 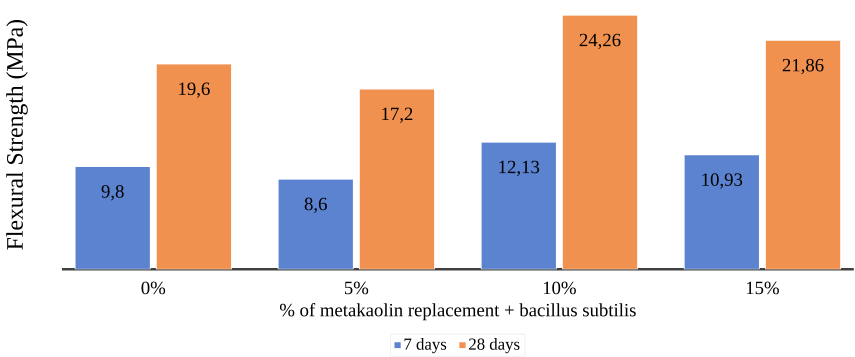 What do you see at coordinates (356, 288) in the screenshot?
I see `x-tick-label: 5%` at bounding box center [356, 288].